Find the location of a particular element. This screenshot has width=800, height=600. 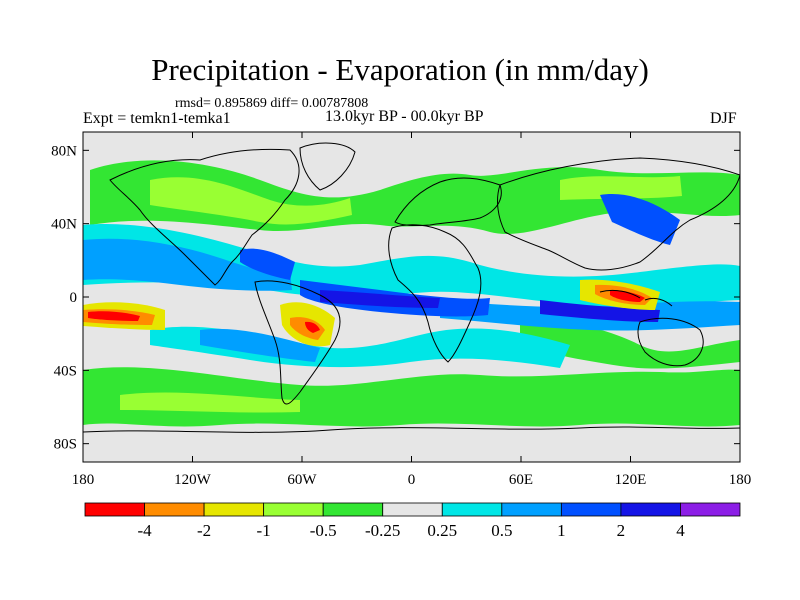

coast-south-america is located at coordinates (297, 342).